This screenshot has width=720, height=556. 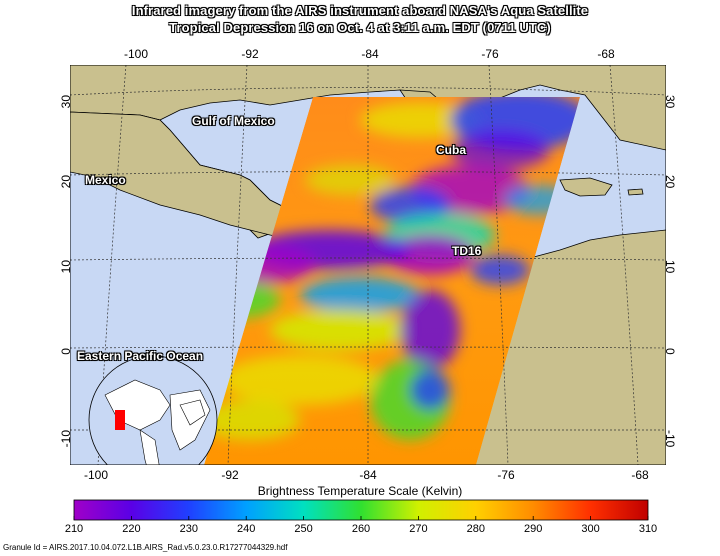 I want to click on land-puerto-rico, so click(x=635, y=192).